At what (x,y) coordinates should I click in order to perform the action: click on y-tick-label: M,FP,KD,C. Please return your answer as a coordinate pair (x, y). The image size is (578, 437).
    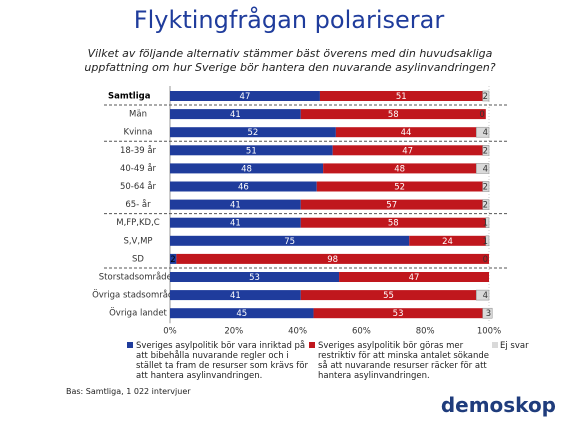
    Looking at the image, I should click on (138, 223).